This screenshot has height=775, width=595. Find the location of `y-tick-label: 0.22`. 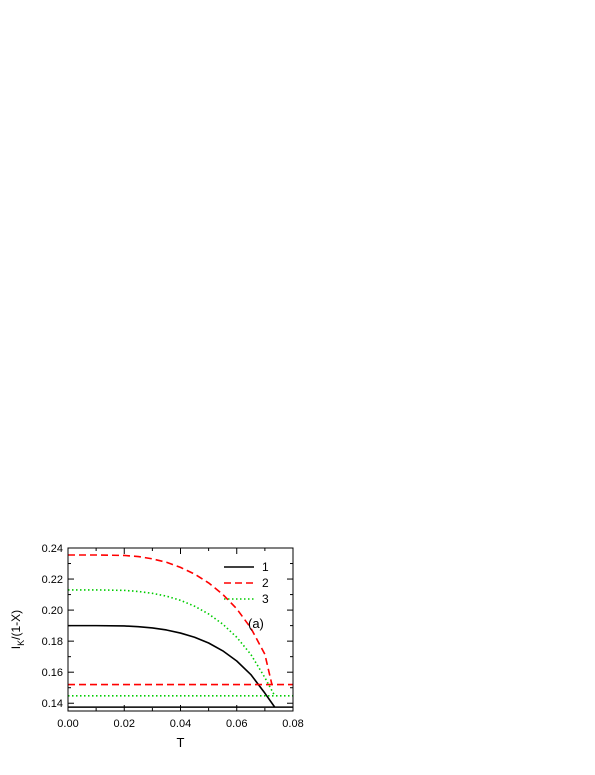

y-tick-label: 0.22 is located at coordinates (52, 580).